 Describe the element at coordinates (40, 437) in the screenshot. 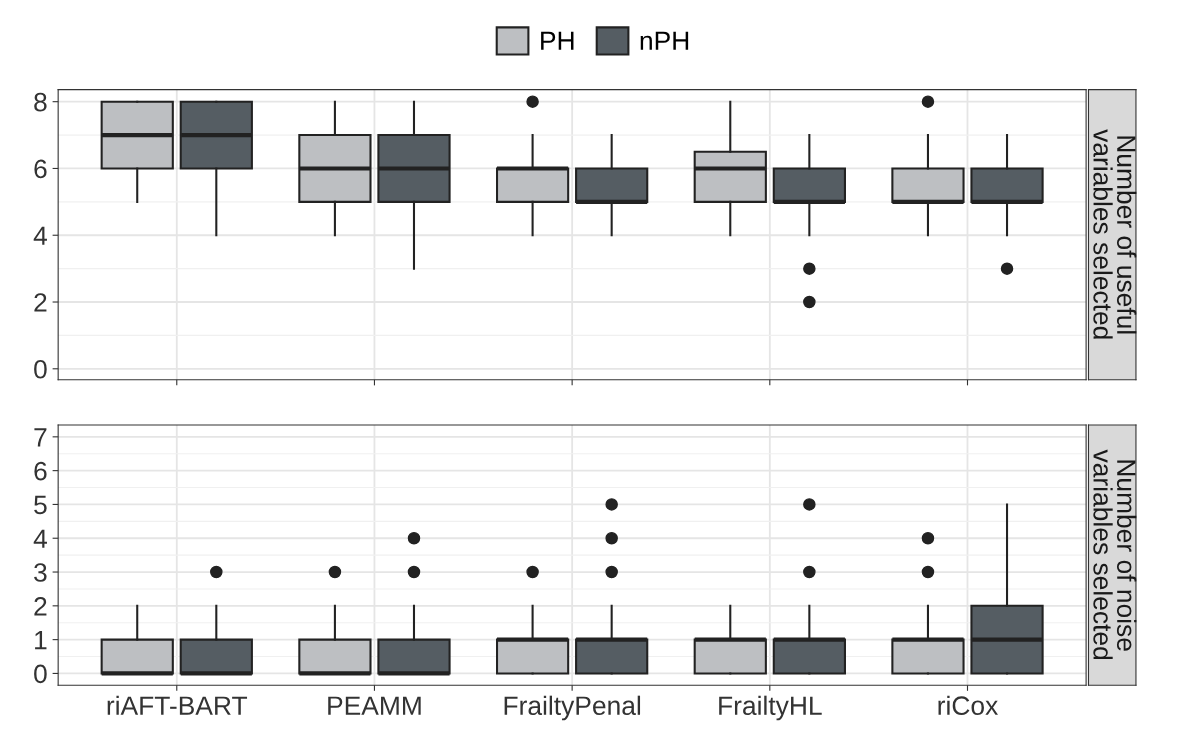

I see `y-tick-label: 7` at that location.